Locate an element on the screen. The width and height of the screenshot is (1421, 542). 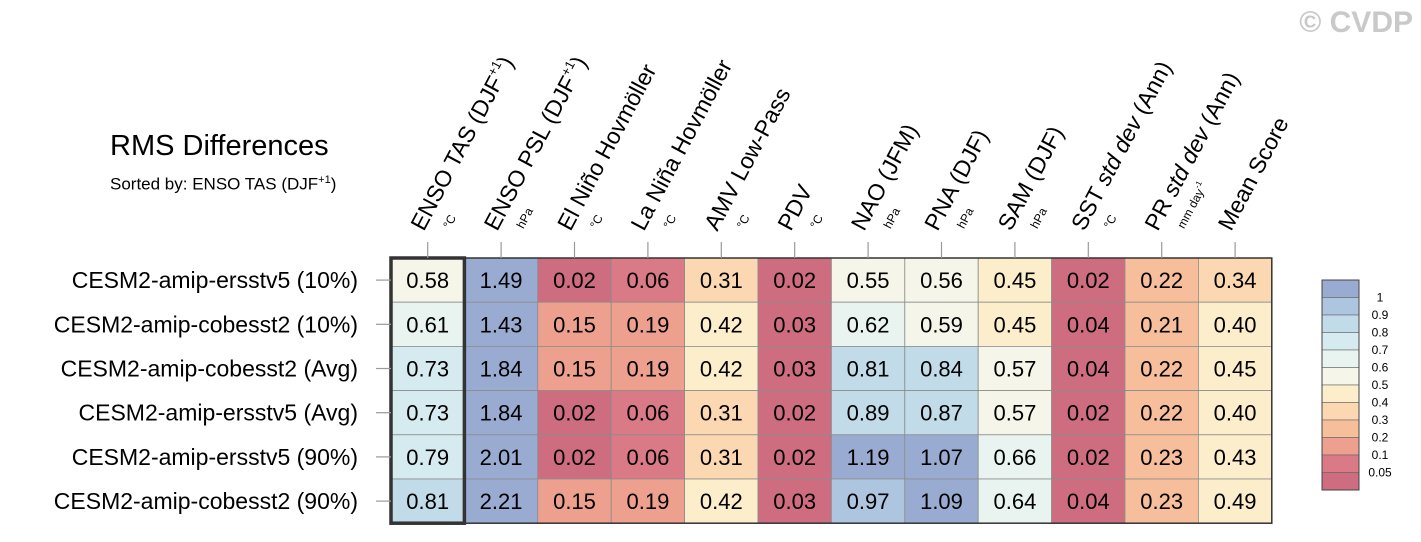
colorbar-border is located at coordinates (1340, 385).